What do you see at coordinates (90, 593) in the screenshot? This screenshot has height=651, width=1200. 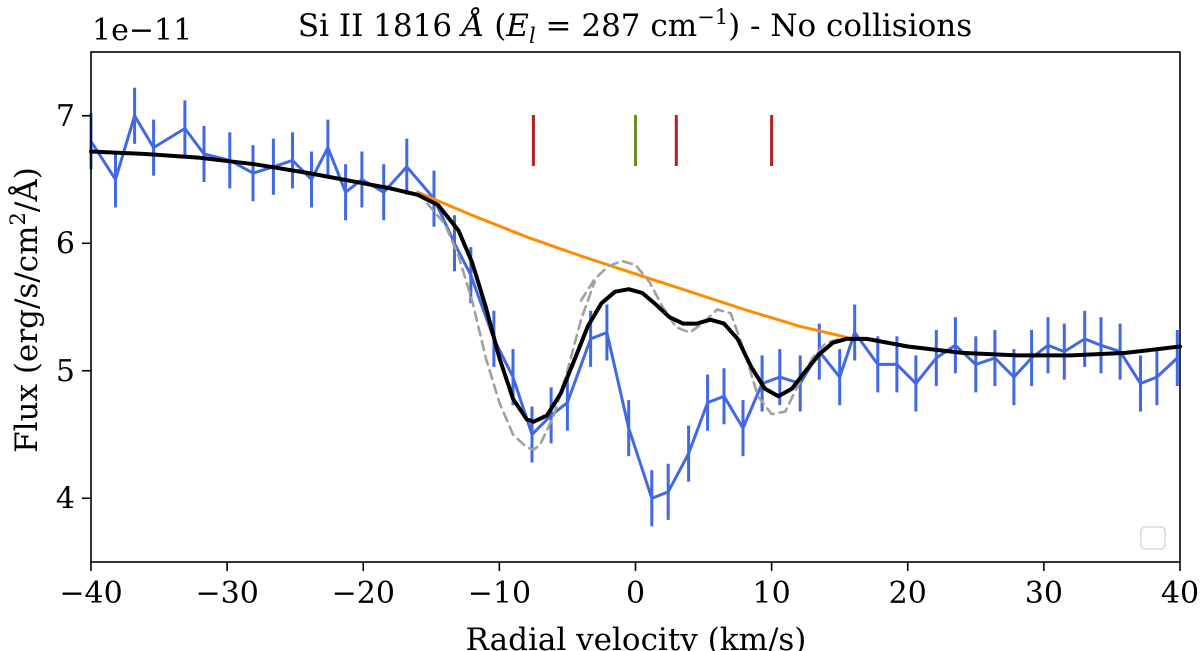 I see `x-tick-label: −40` at bounding box center [90, 593].